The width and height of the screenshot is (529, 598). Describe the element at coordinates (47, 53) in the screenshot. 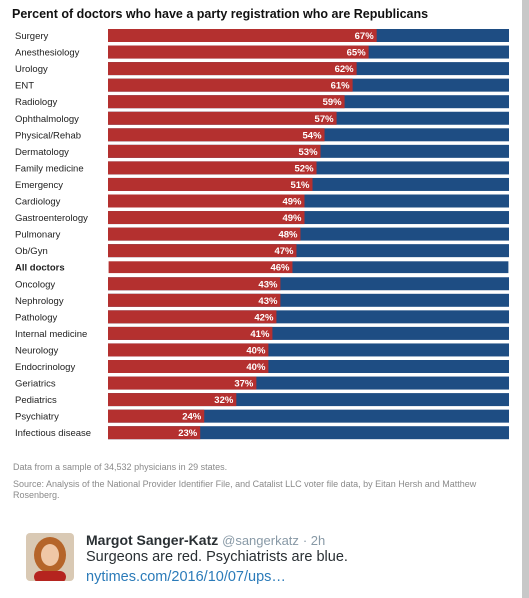

I see `category-label: Anesthesiology` at that location.